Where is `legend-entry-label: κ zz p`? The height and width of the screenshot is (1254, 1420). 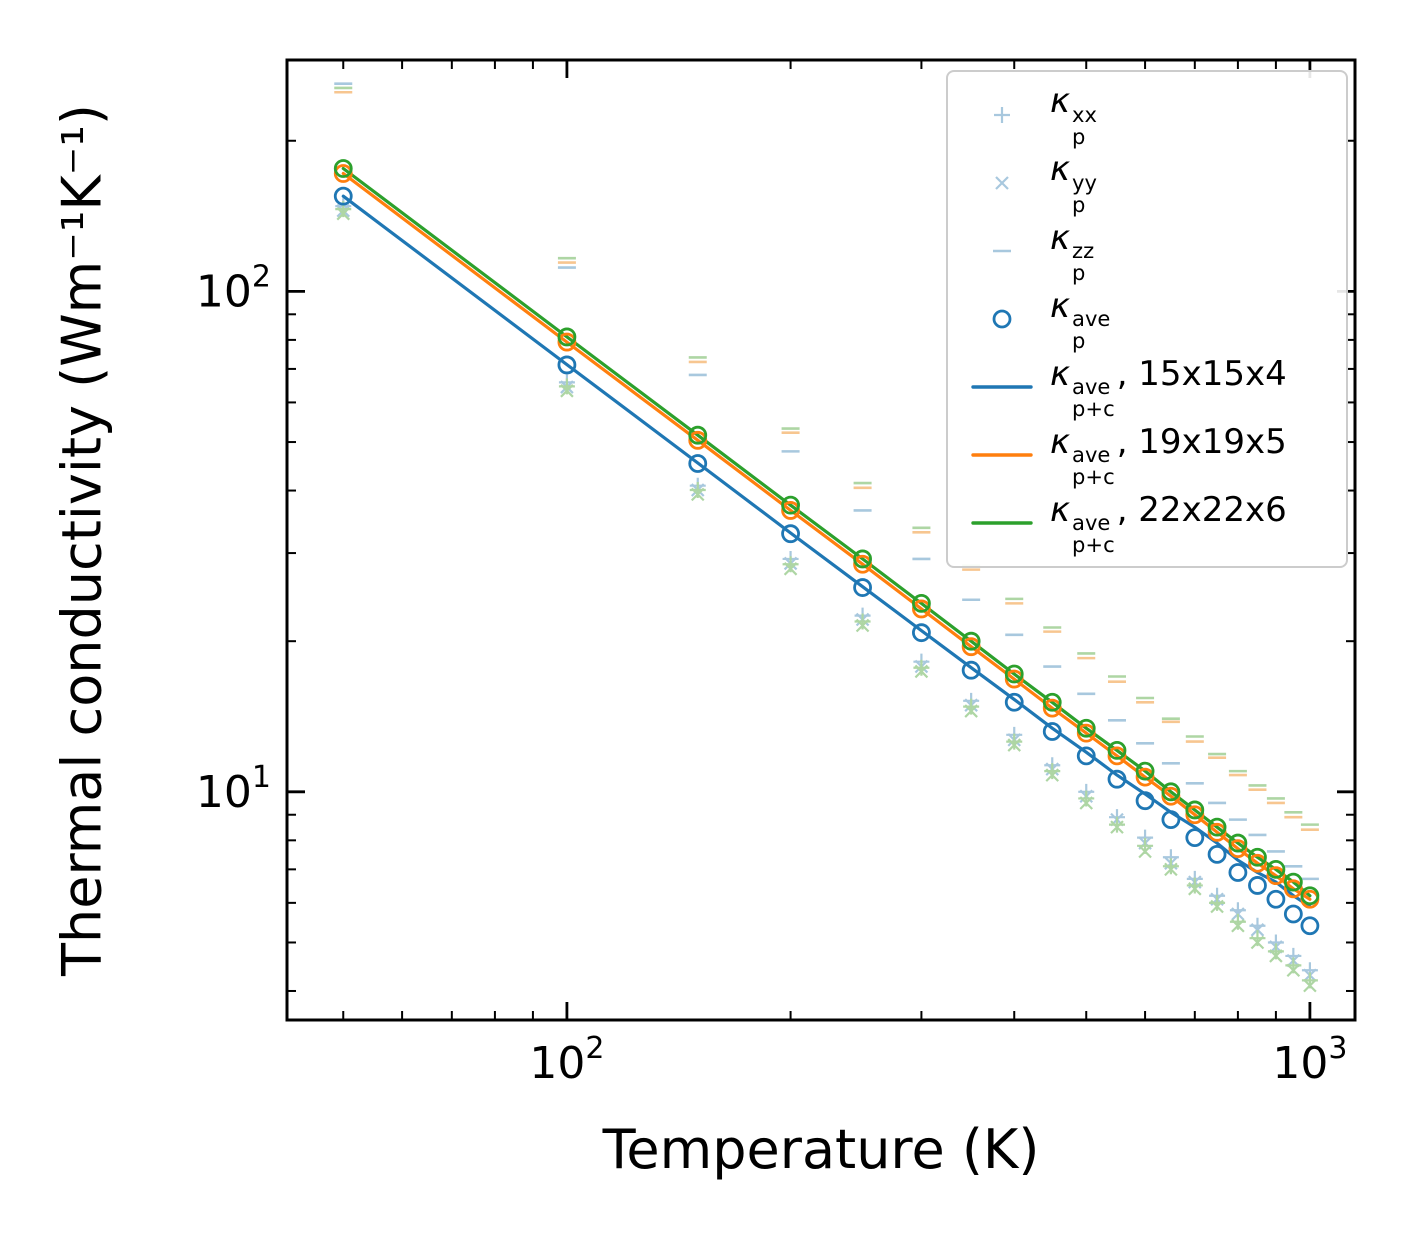 legend-entry-label: κ zz p is located at coordinates (1072, 251).